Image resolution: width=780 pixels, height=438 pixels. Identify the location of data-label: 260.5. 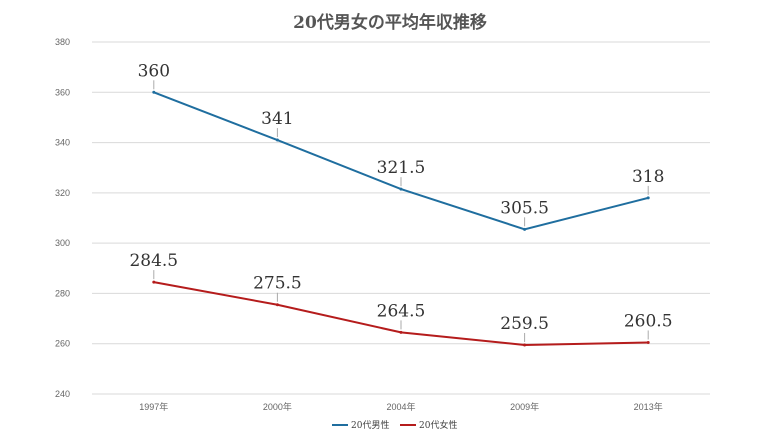
(648, 321).